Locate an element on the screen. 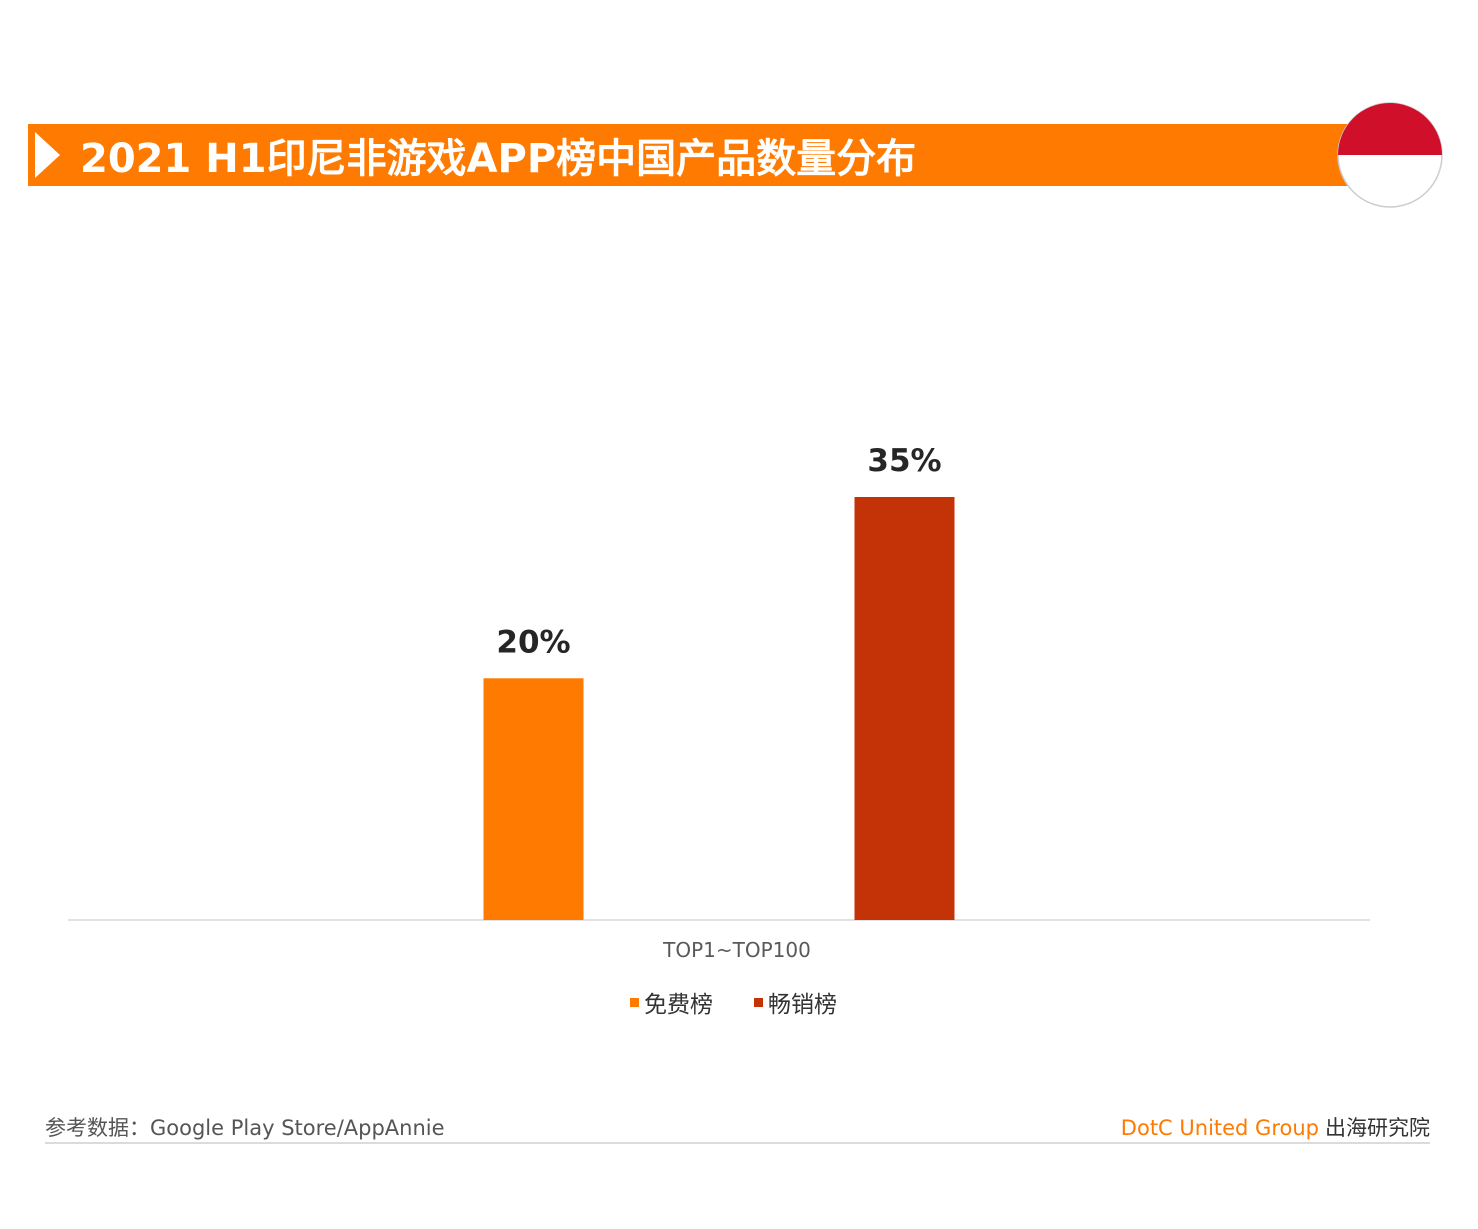 This screenshot has width=1478, height=1229. legend-label: 畅销榜 is located at coordinates (802, 1005).